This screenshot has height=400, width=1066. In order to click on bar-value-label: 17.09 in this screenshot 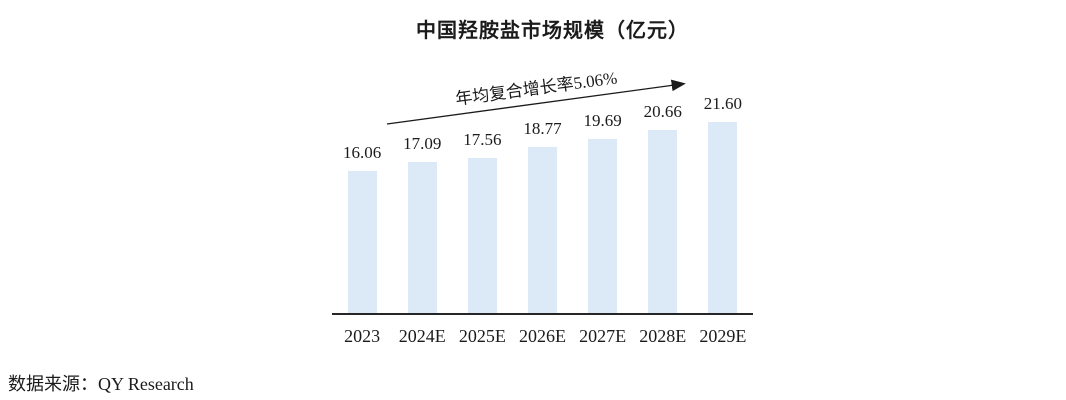, I will do `click(422, 143)`.